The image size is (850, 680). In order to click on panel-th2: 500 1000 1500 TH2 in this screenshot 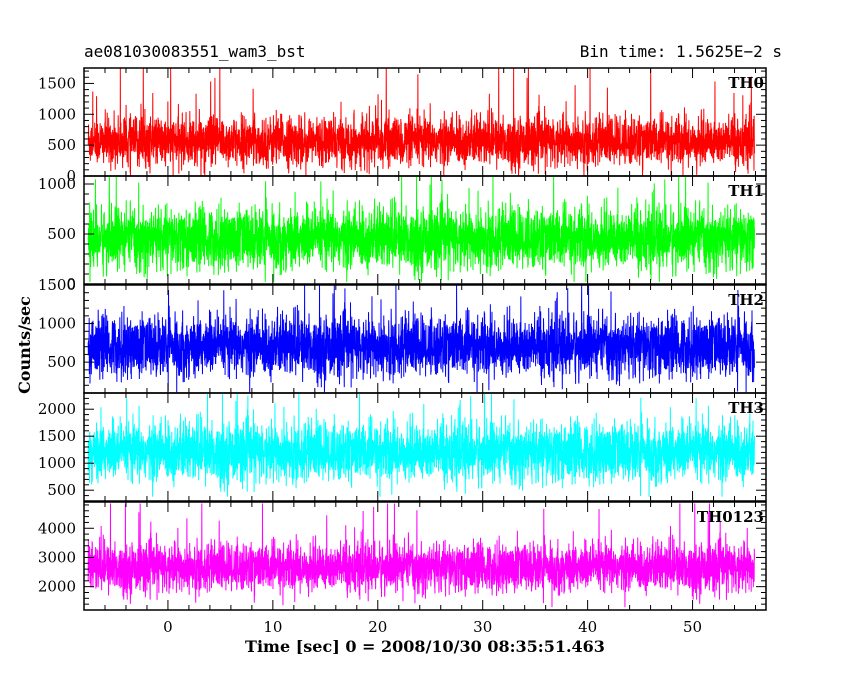, I will do `click(402, 335)`.